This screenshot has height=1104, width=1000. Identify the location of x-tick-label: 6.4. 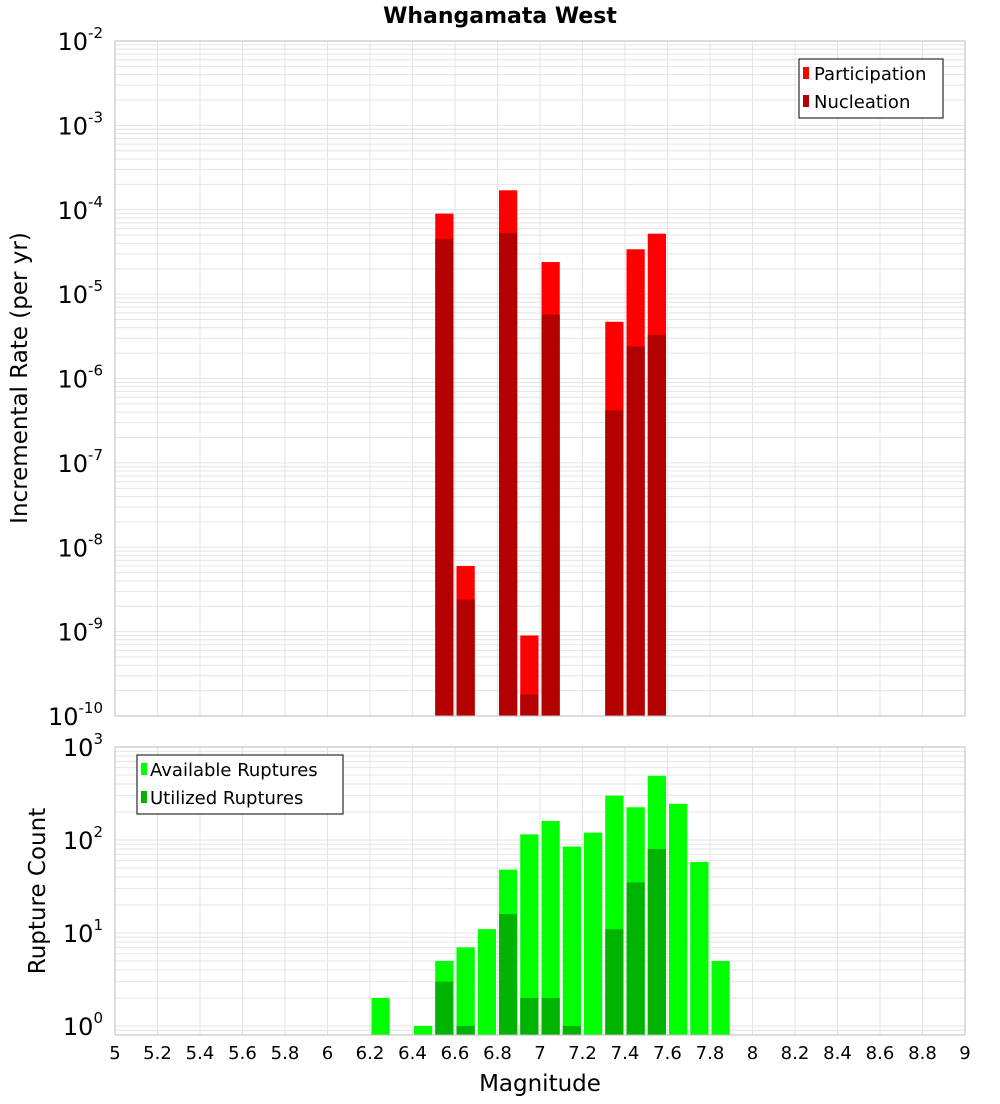
(412, 1053).